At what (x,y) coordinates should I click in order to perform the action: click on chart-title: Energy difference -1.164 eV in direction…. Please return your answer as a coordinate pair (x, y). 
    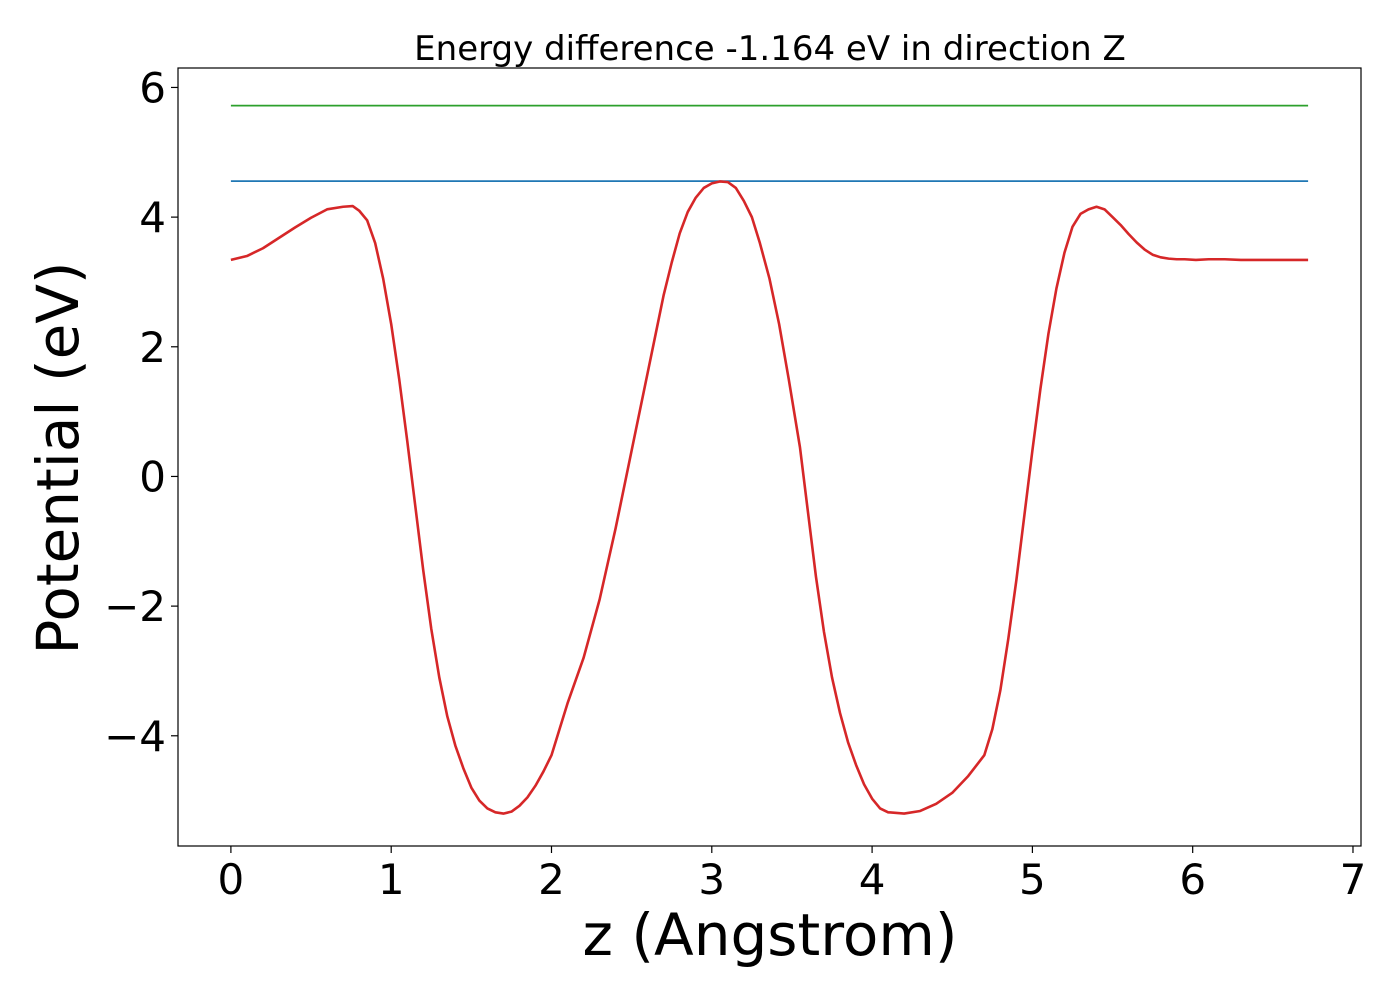
    Looking at the image, I should click on (770, 49).